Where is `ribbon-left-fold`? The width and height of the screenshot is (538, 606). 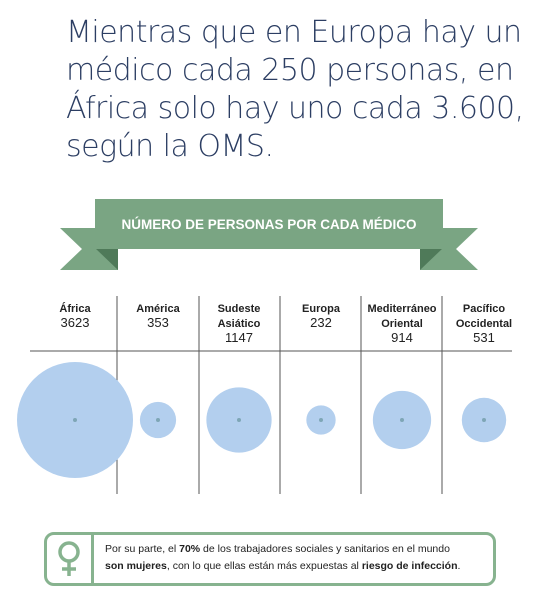
ribbon-left-fold is located at coordinates (106, 259).